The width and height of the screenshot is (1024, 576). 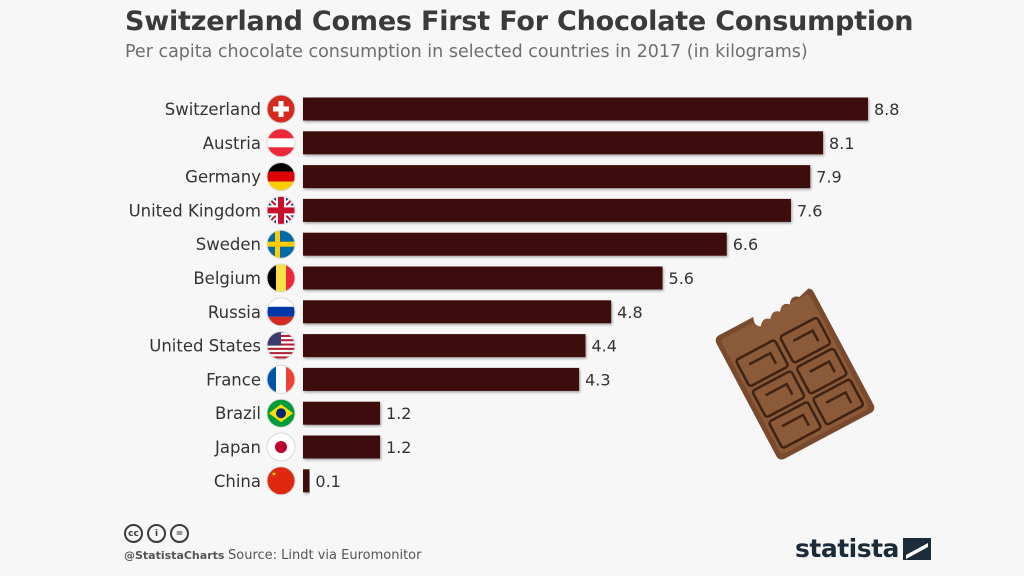 What do you see at coordinates (604, 346) in the screenshot?
I see `value-label: 4.4` at bounding box center [604, 346].